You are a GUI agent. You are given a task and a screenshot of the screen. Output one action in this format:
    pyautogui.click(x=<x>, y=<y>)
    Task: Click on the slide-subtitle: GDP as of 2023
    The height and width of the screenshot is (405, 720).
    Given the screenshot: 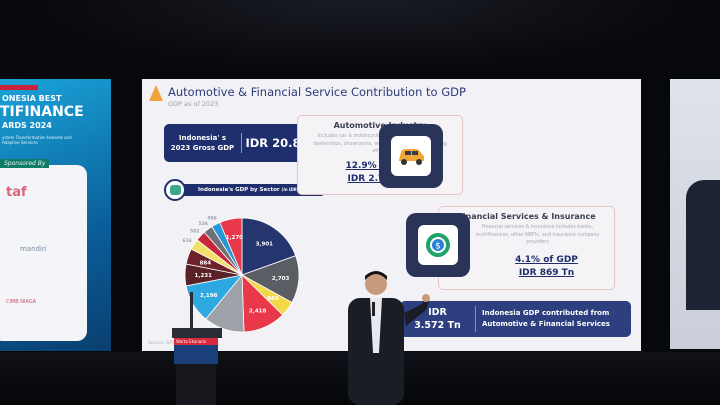 What is the action you would take?
    pyautogui.click(x=193, y=104)
    